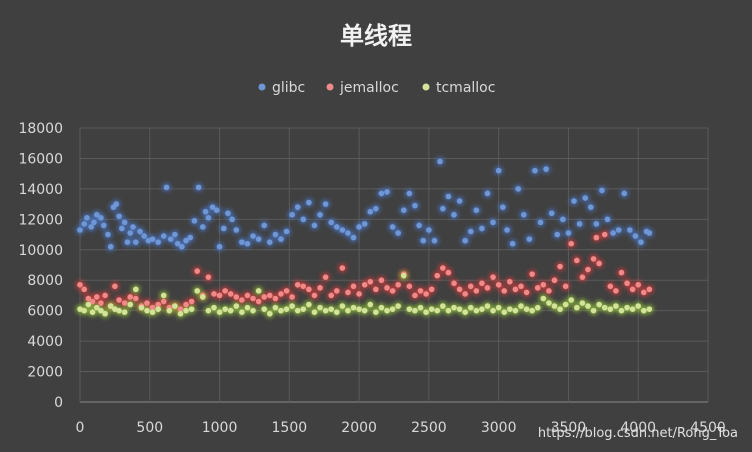 The height and width of the screenshot is (452, 752). I want to click on series-jemalloc, so click(365, 271).